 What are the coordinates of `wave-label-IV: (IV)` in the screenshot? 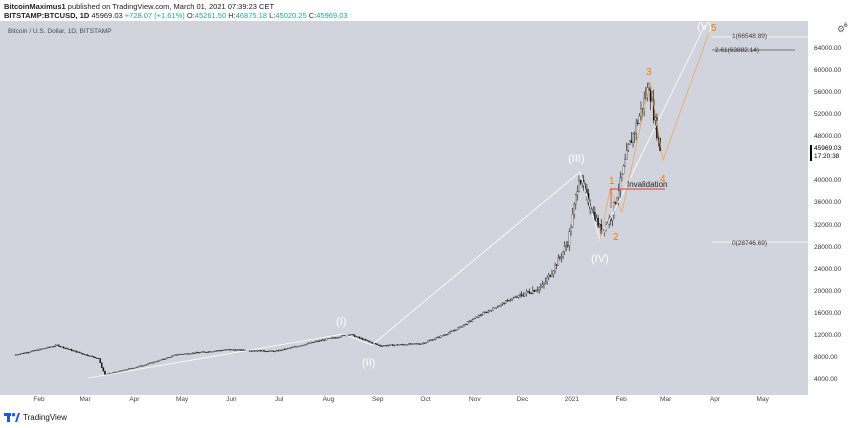 It's located at (600, 259).